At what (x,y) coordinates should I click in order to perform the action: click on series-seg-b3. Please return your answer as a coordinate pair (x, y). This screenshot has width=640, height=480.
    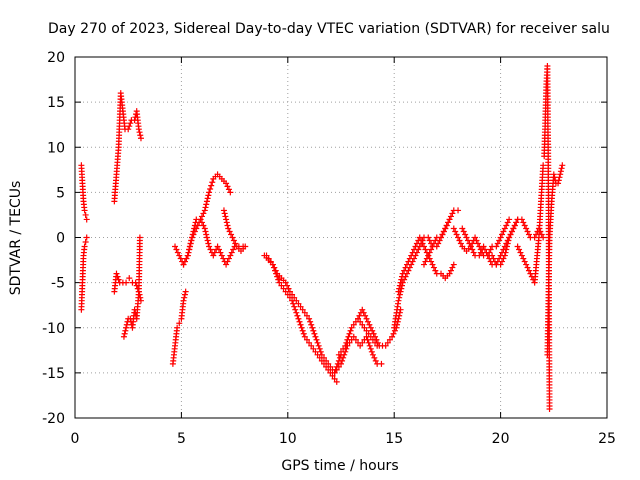
    Looking at the image, I should click on (131, 287).